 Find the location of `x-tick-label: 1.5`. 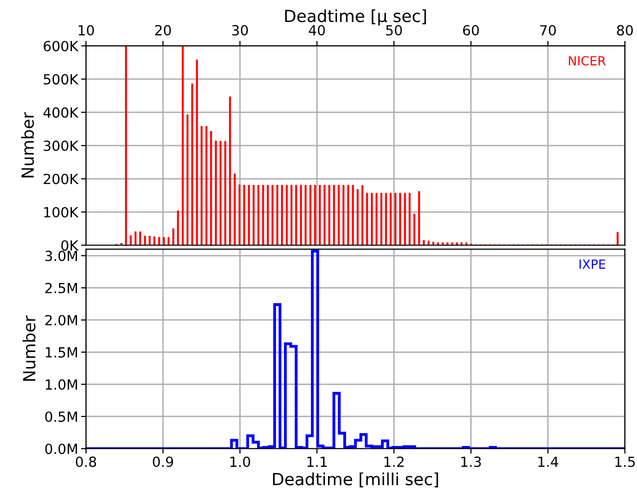

x-tick-label: 1.5 is located at coordinates (625, 462).